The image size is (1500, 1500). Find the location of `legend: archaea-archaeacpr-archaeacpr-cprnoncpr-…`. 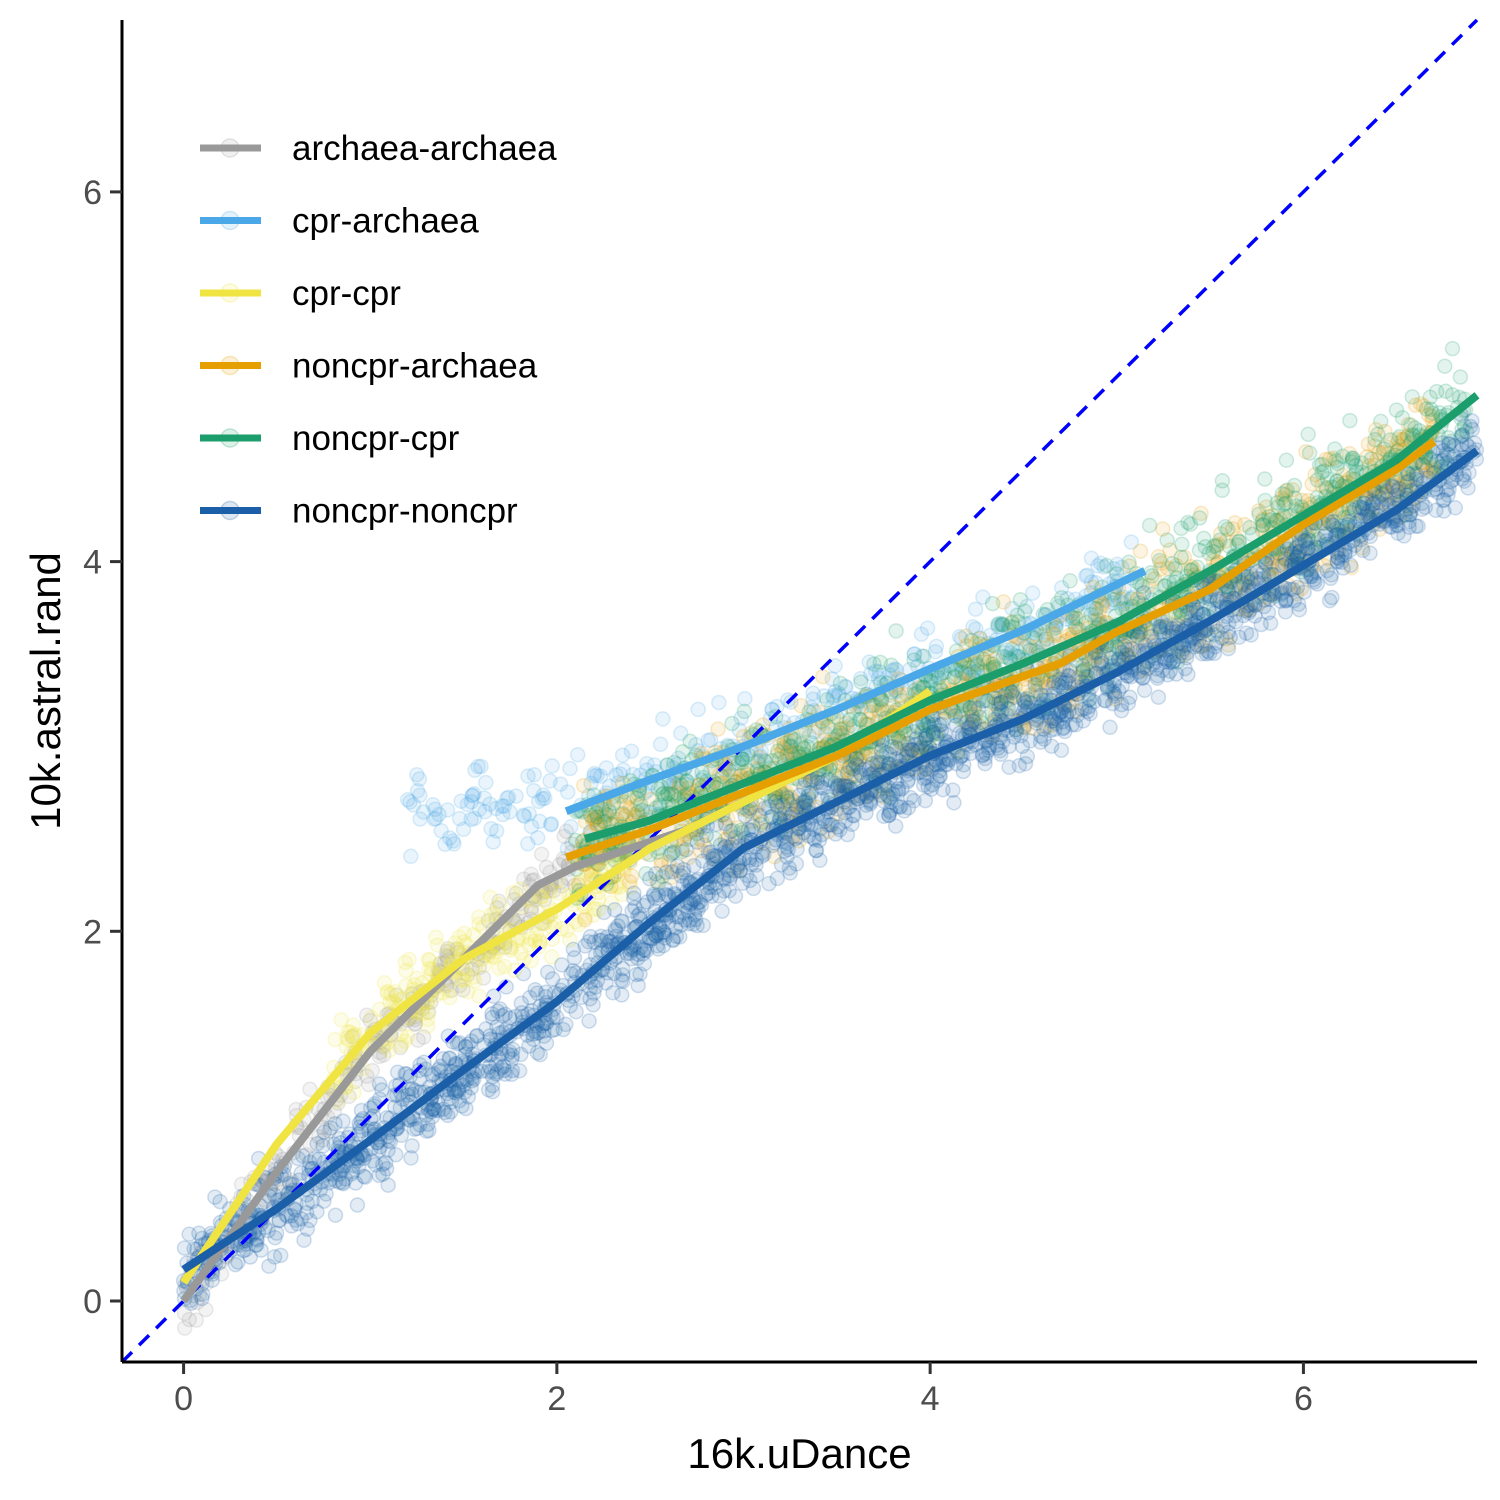

legend: archaea-archaeacpr-archaeacpr-cprnoncpr-… is located at coordinates (378, 330).